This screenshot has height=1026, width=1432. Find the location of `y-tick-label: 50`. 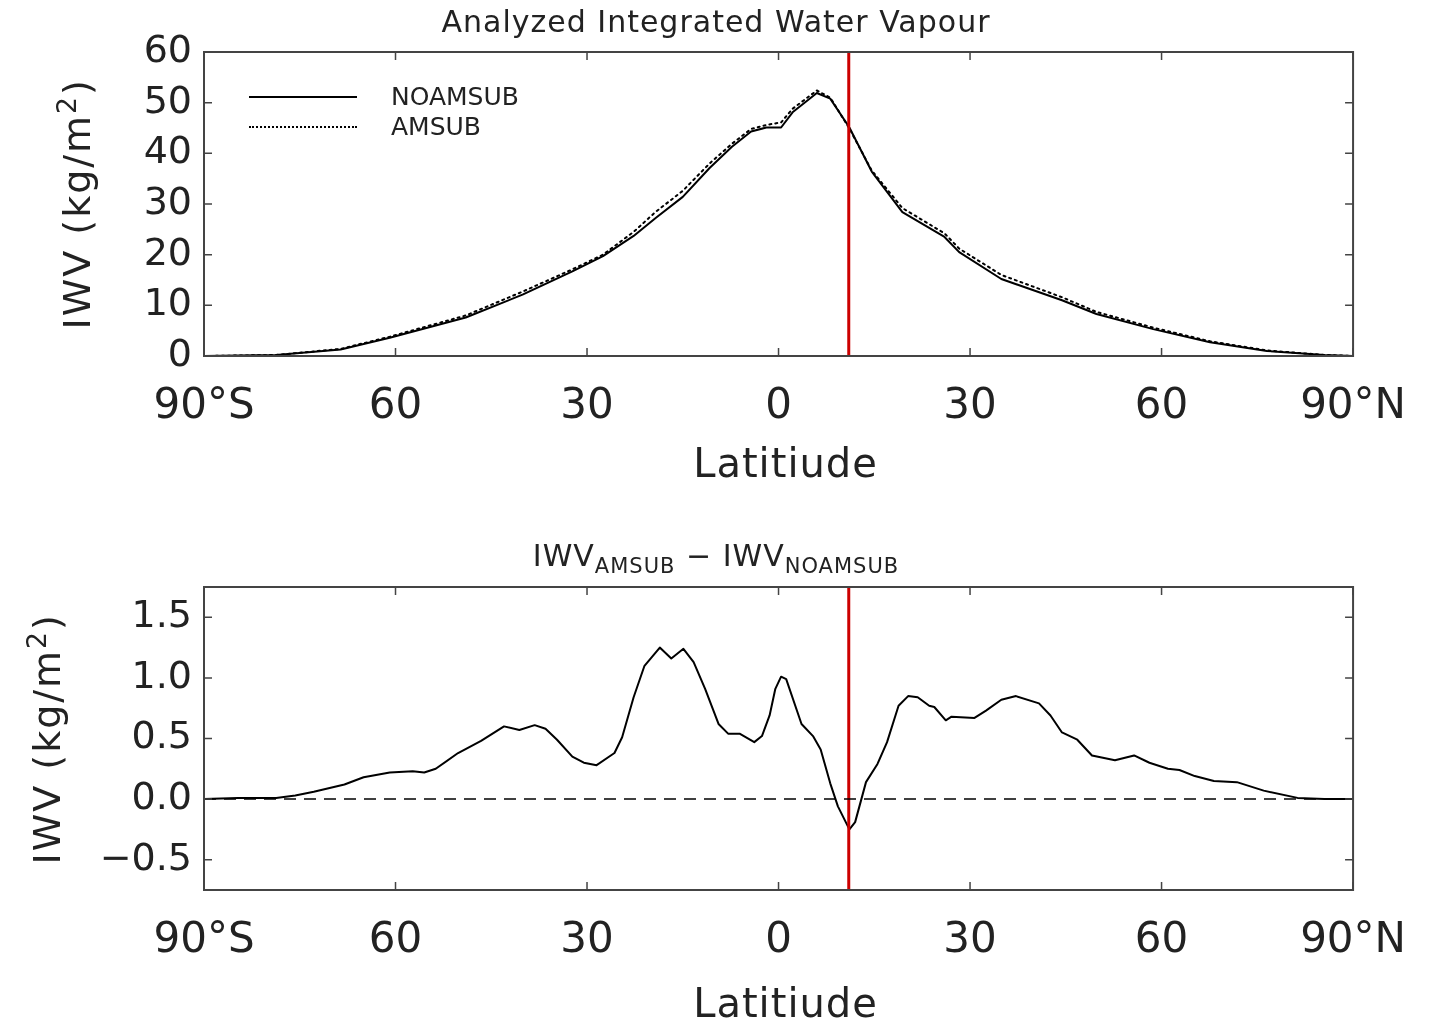

y-tick-label: 50 is located at coordinates (167, 99).